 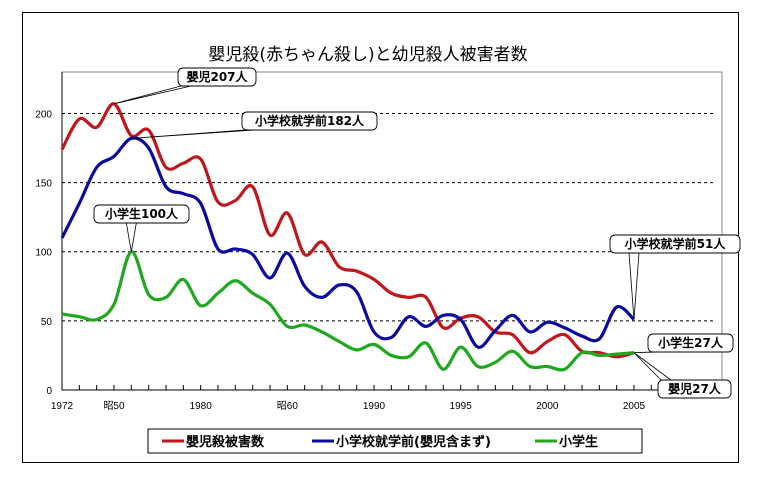 I want to click on callout-label: 小学校就学前51人, so click(x=676, y=243).